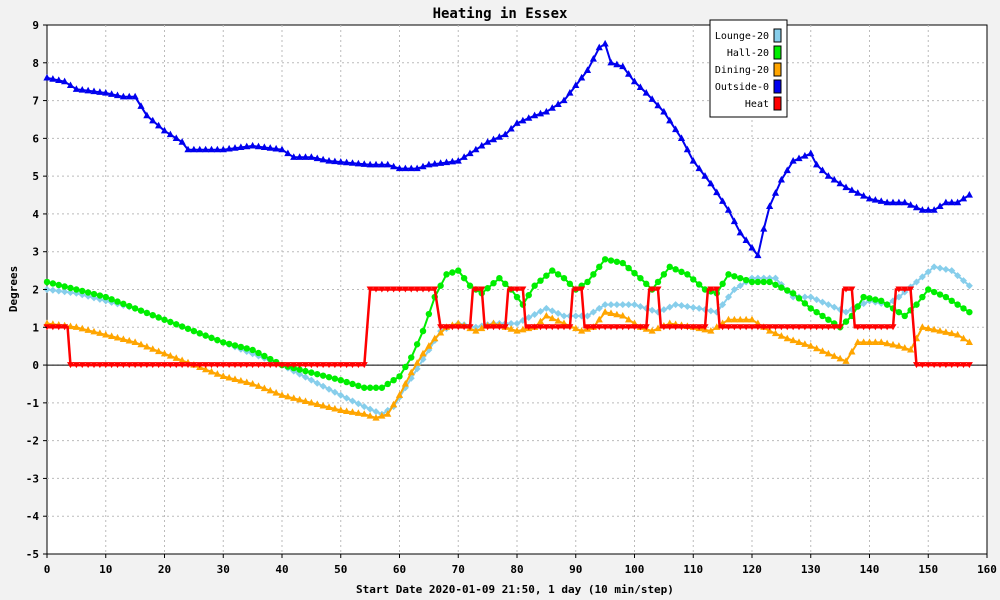 The image size is (1000, 600). Describe the element at coordinates (742, 36) in the screenshot. I see `legend-entry-label: Lounge-20` at that location.